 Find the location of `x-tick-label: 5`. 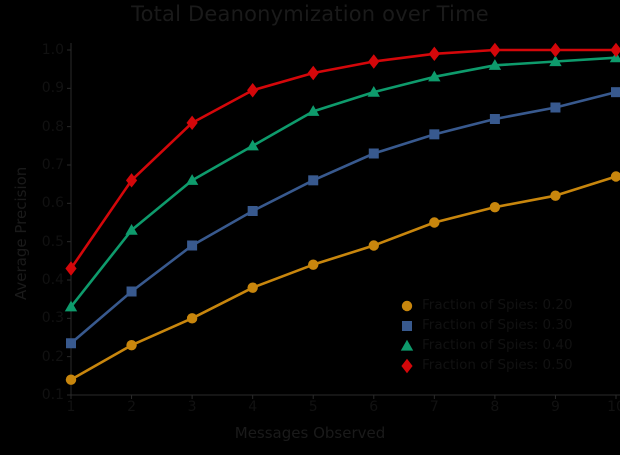

x-tick-label: 5 is located at coordinates (313, 407).